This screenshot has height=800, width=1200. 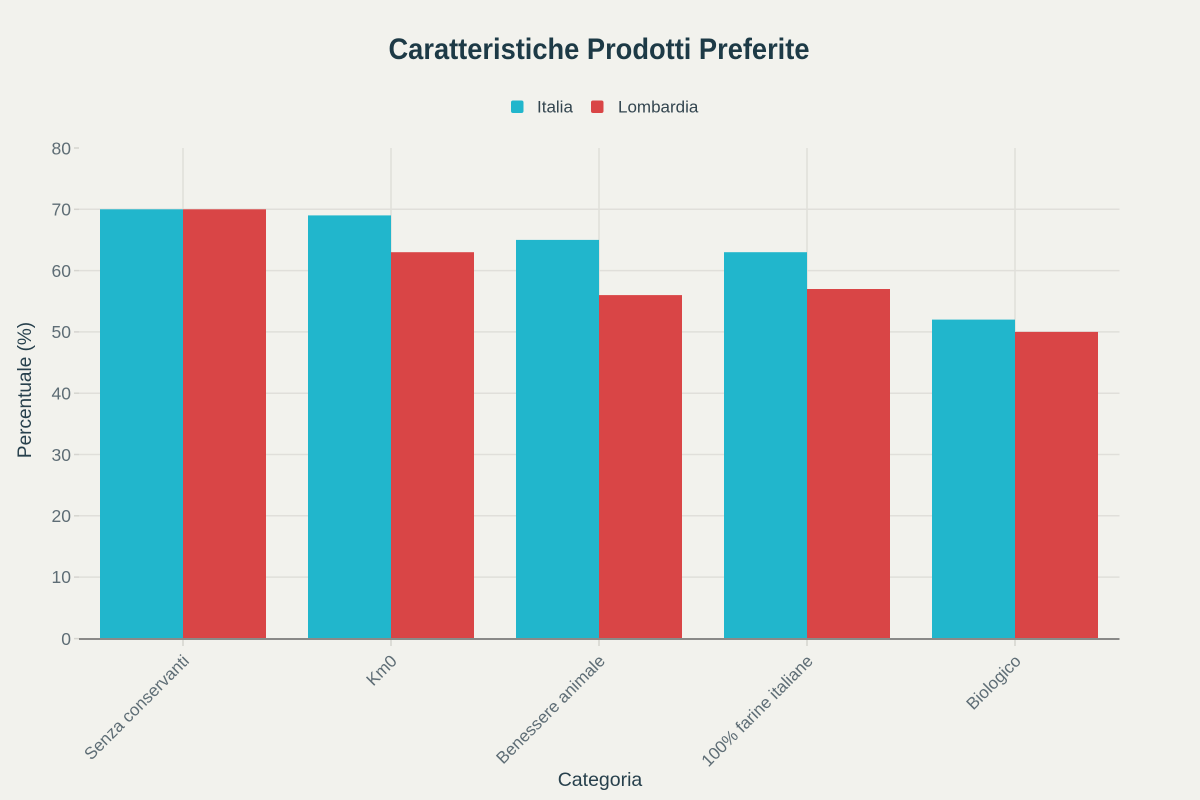 What do you see at coordinates (599, 49) in the screenshot?
I see `svg-text:Caratteristiche Prodotti Prefe: Caratteristiche Prodotti Preferite` at bounding box center [599, 49].